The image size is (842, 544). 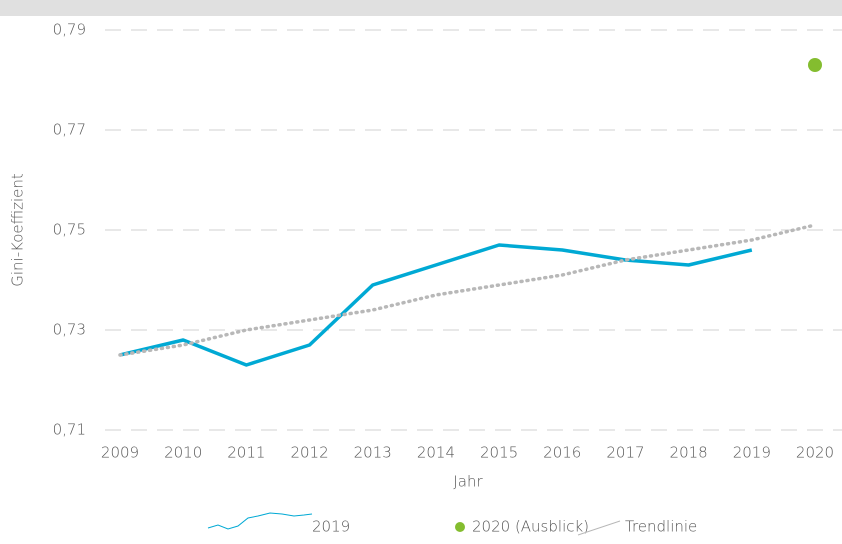 I want to click on y-tick-label: 0,73, so click(x=69, y=330).